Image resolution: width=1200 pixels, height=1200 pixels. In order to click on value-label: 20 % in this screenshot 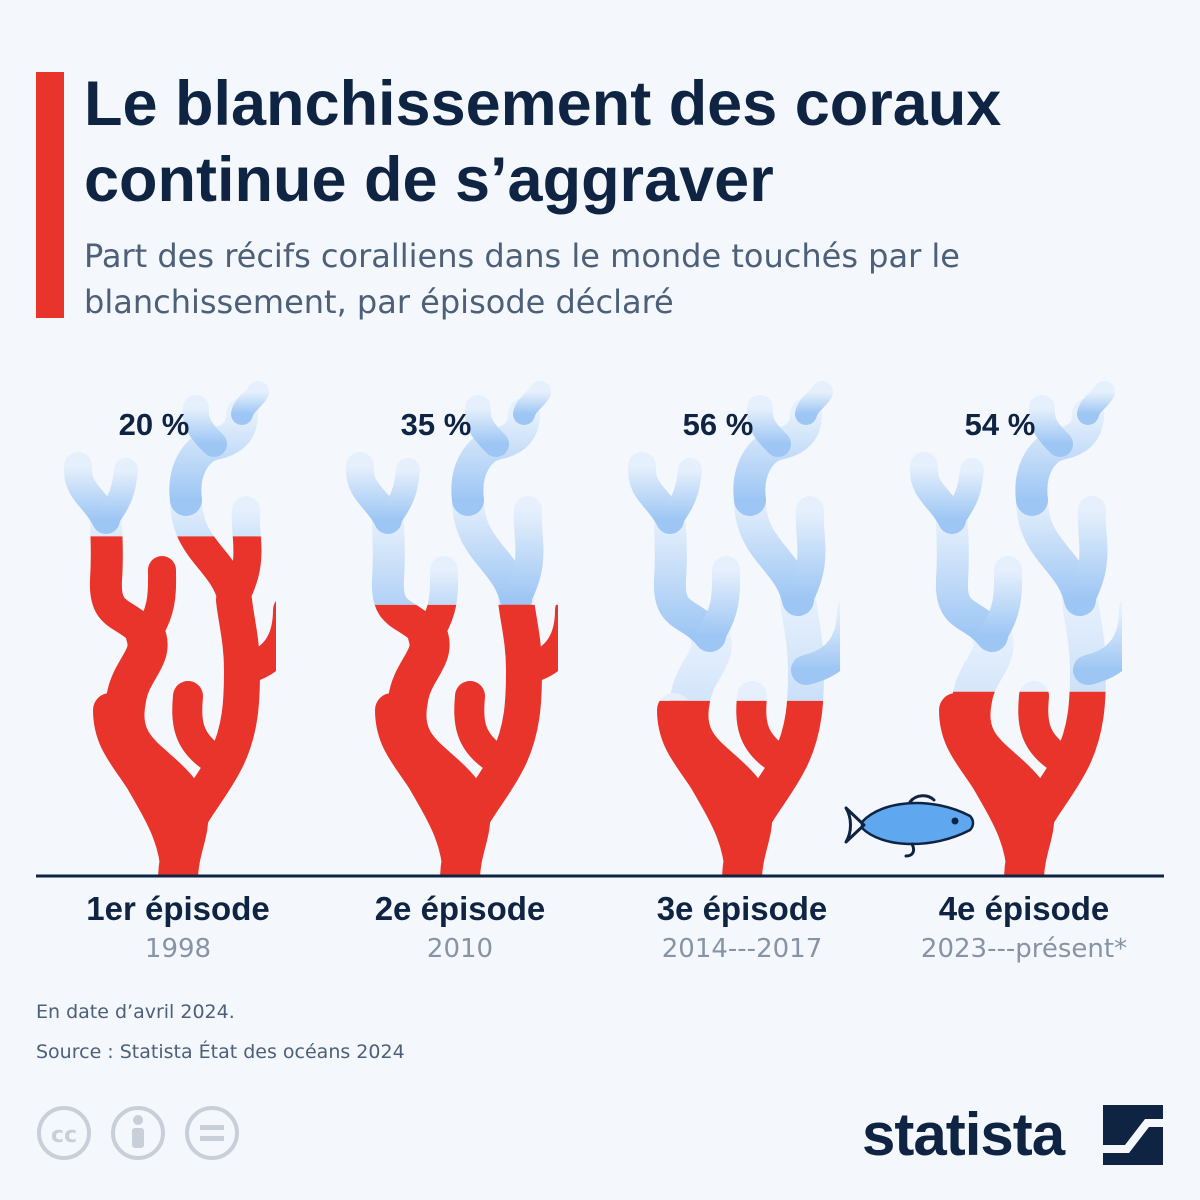, I will do `click(154, 424)`.